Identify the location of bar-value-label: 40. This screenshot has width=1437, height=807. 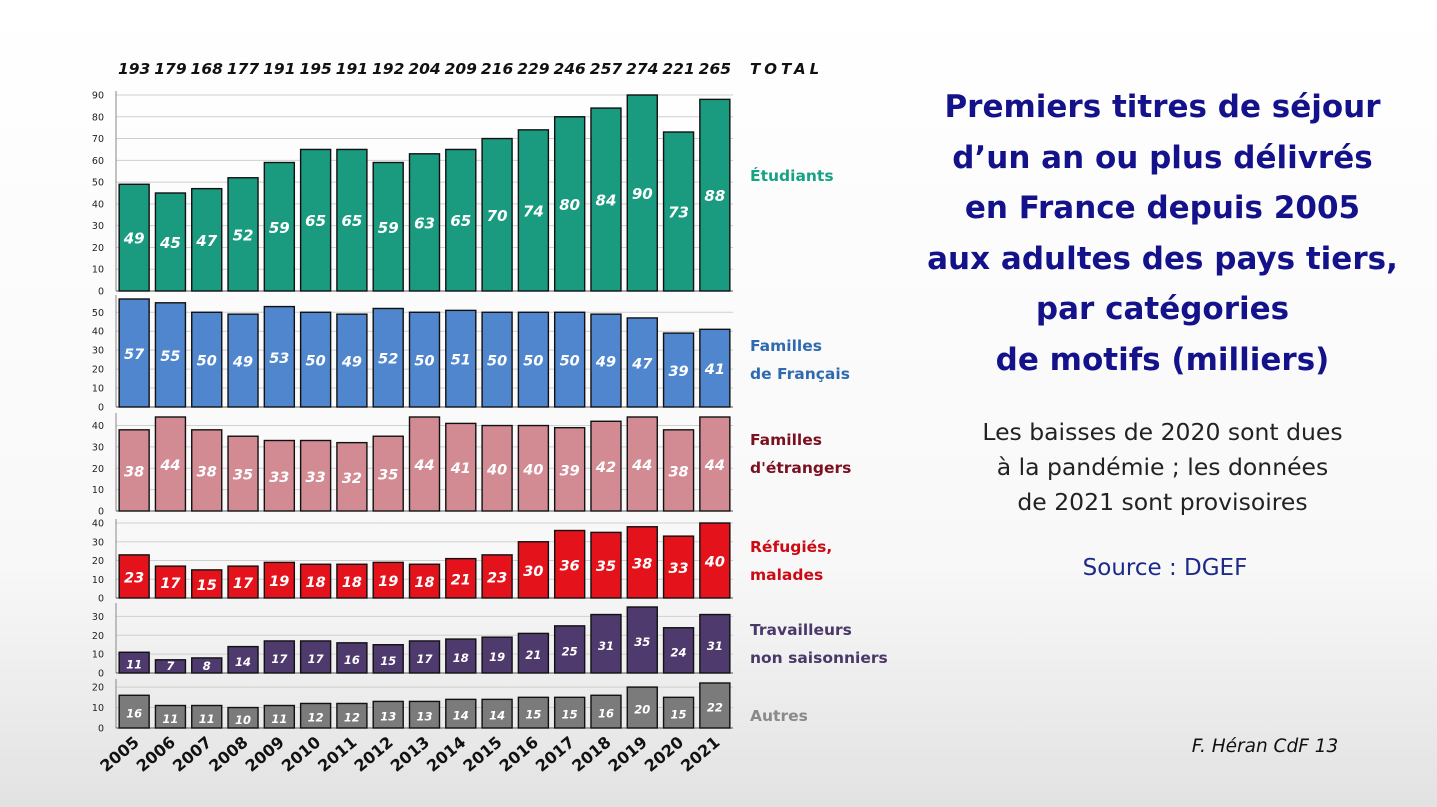
(714, 563).